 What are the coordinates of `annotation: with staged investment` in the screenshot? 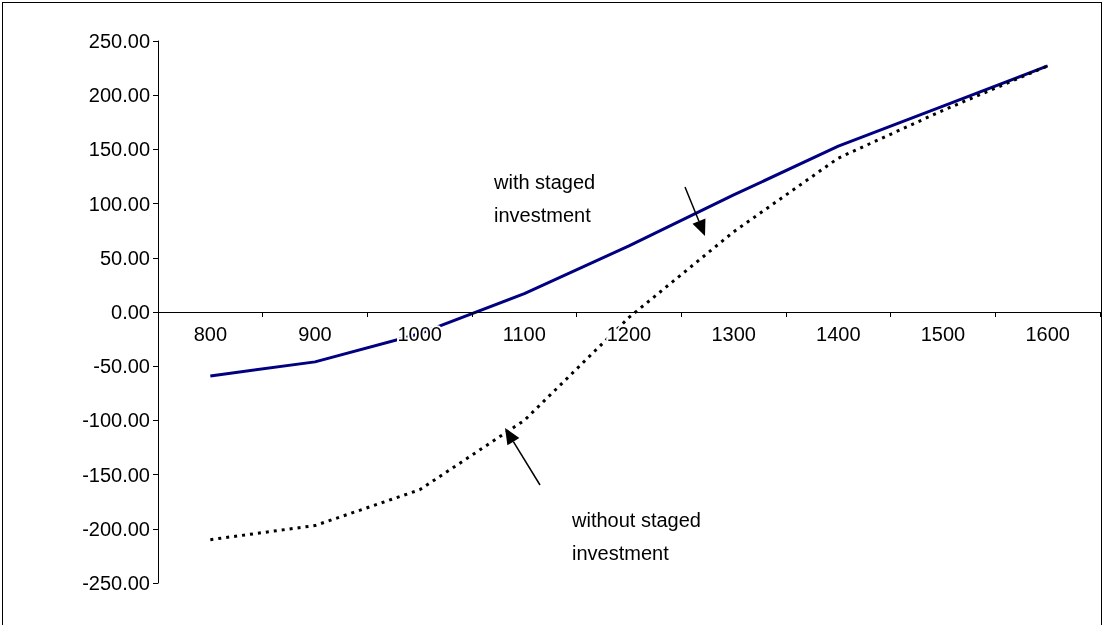 It's located at (544, 198).